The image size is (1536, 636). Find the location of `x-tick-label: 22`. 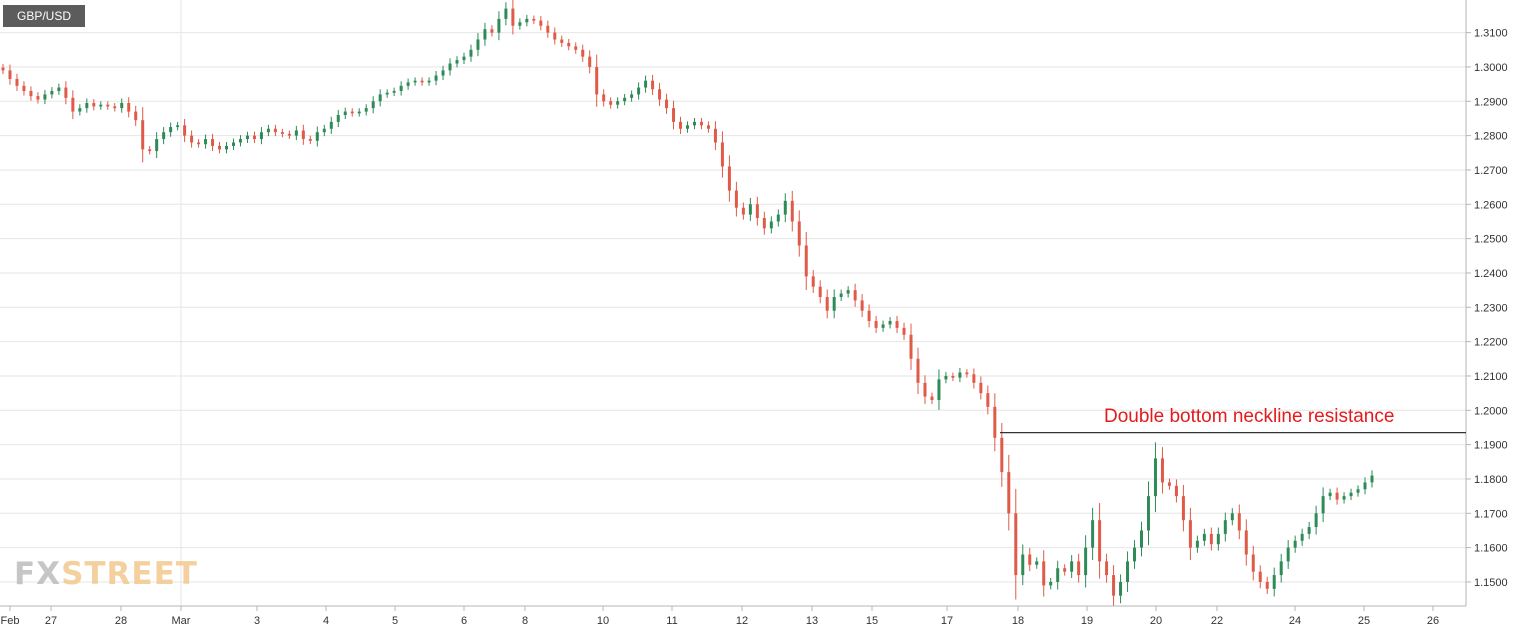

x-tick-label: 22 is located at coordinates (1217, 621).